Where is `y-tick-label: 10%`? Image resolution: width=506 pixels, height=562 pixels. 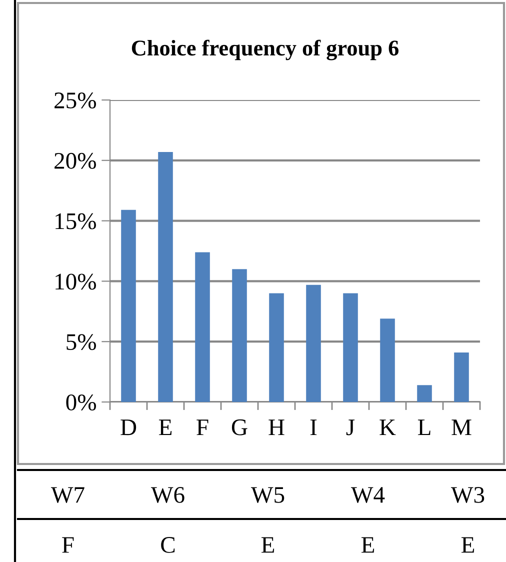 y-tick-label: 10% is located at coordinates (76, 282).